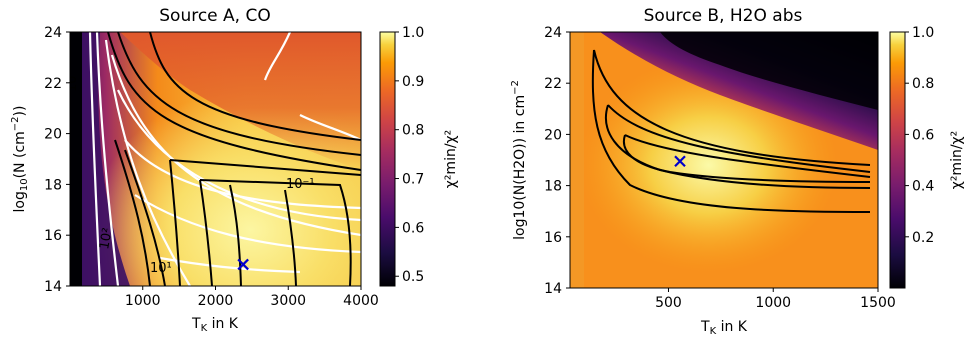 This screenshot has width=973, height=345. Describe the element at coordinates (451, 159) in the screenshot. I see `panel-a-colorbar-label: χ²min/χ²` at that location.